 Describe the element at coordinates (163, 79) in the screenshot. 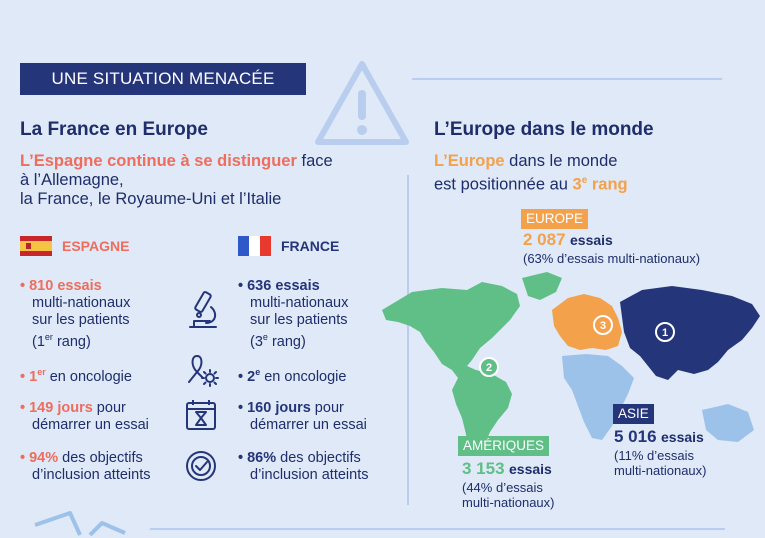

I see `section-banner: UNE SITUATION MENACÉE` at that location.